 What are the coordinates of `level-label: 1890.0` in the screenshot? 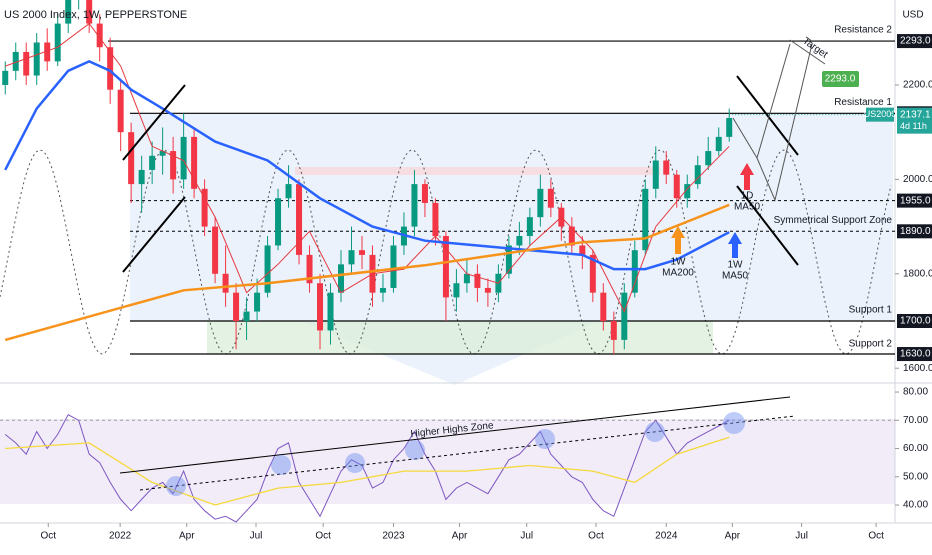 It's located at (915, 231).